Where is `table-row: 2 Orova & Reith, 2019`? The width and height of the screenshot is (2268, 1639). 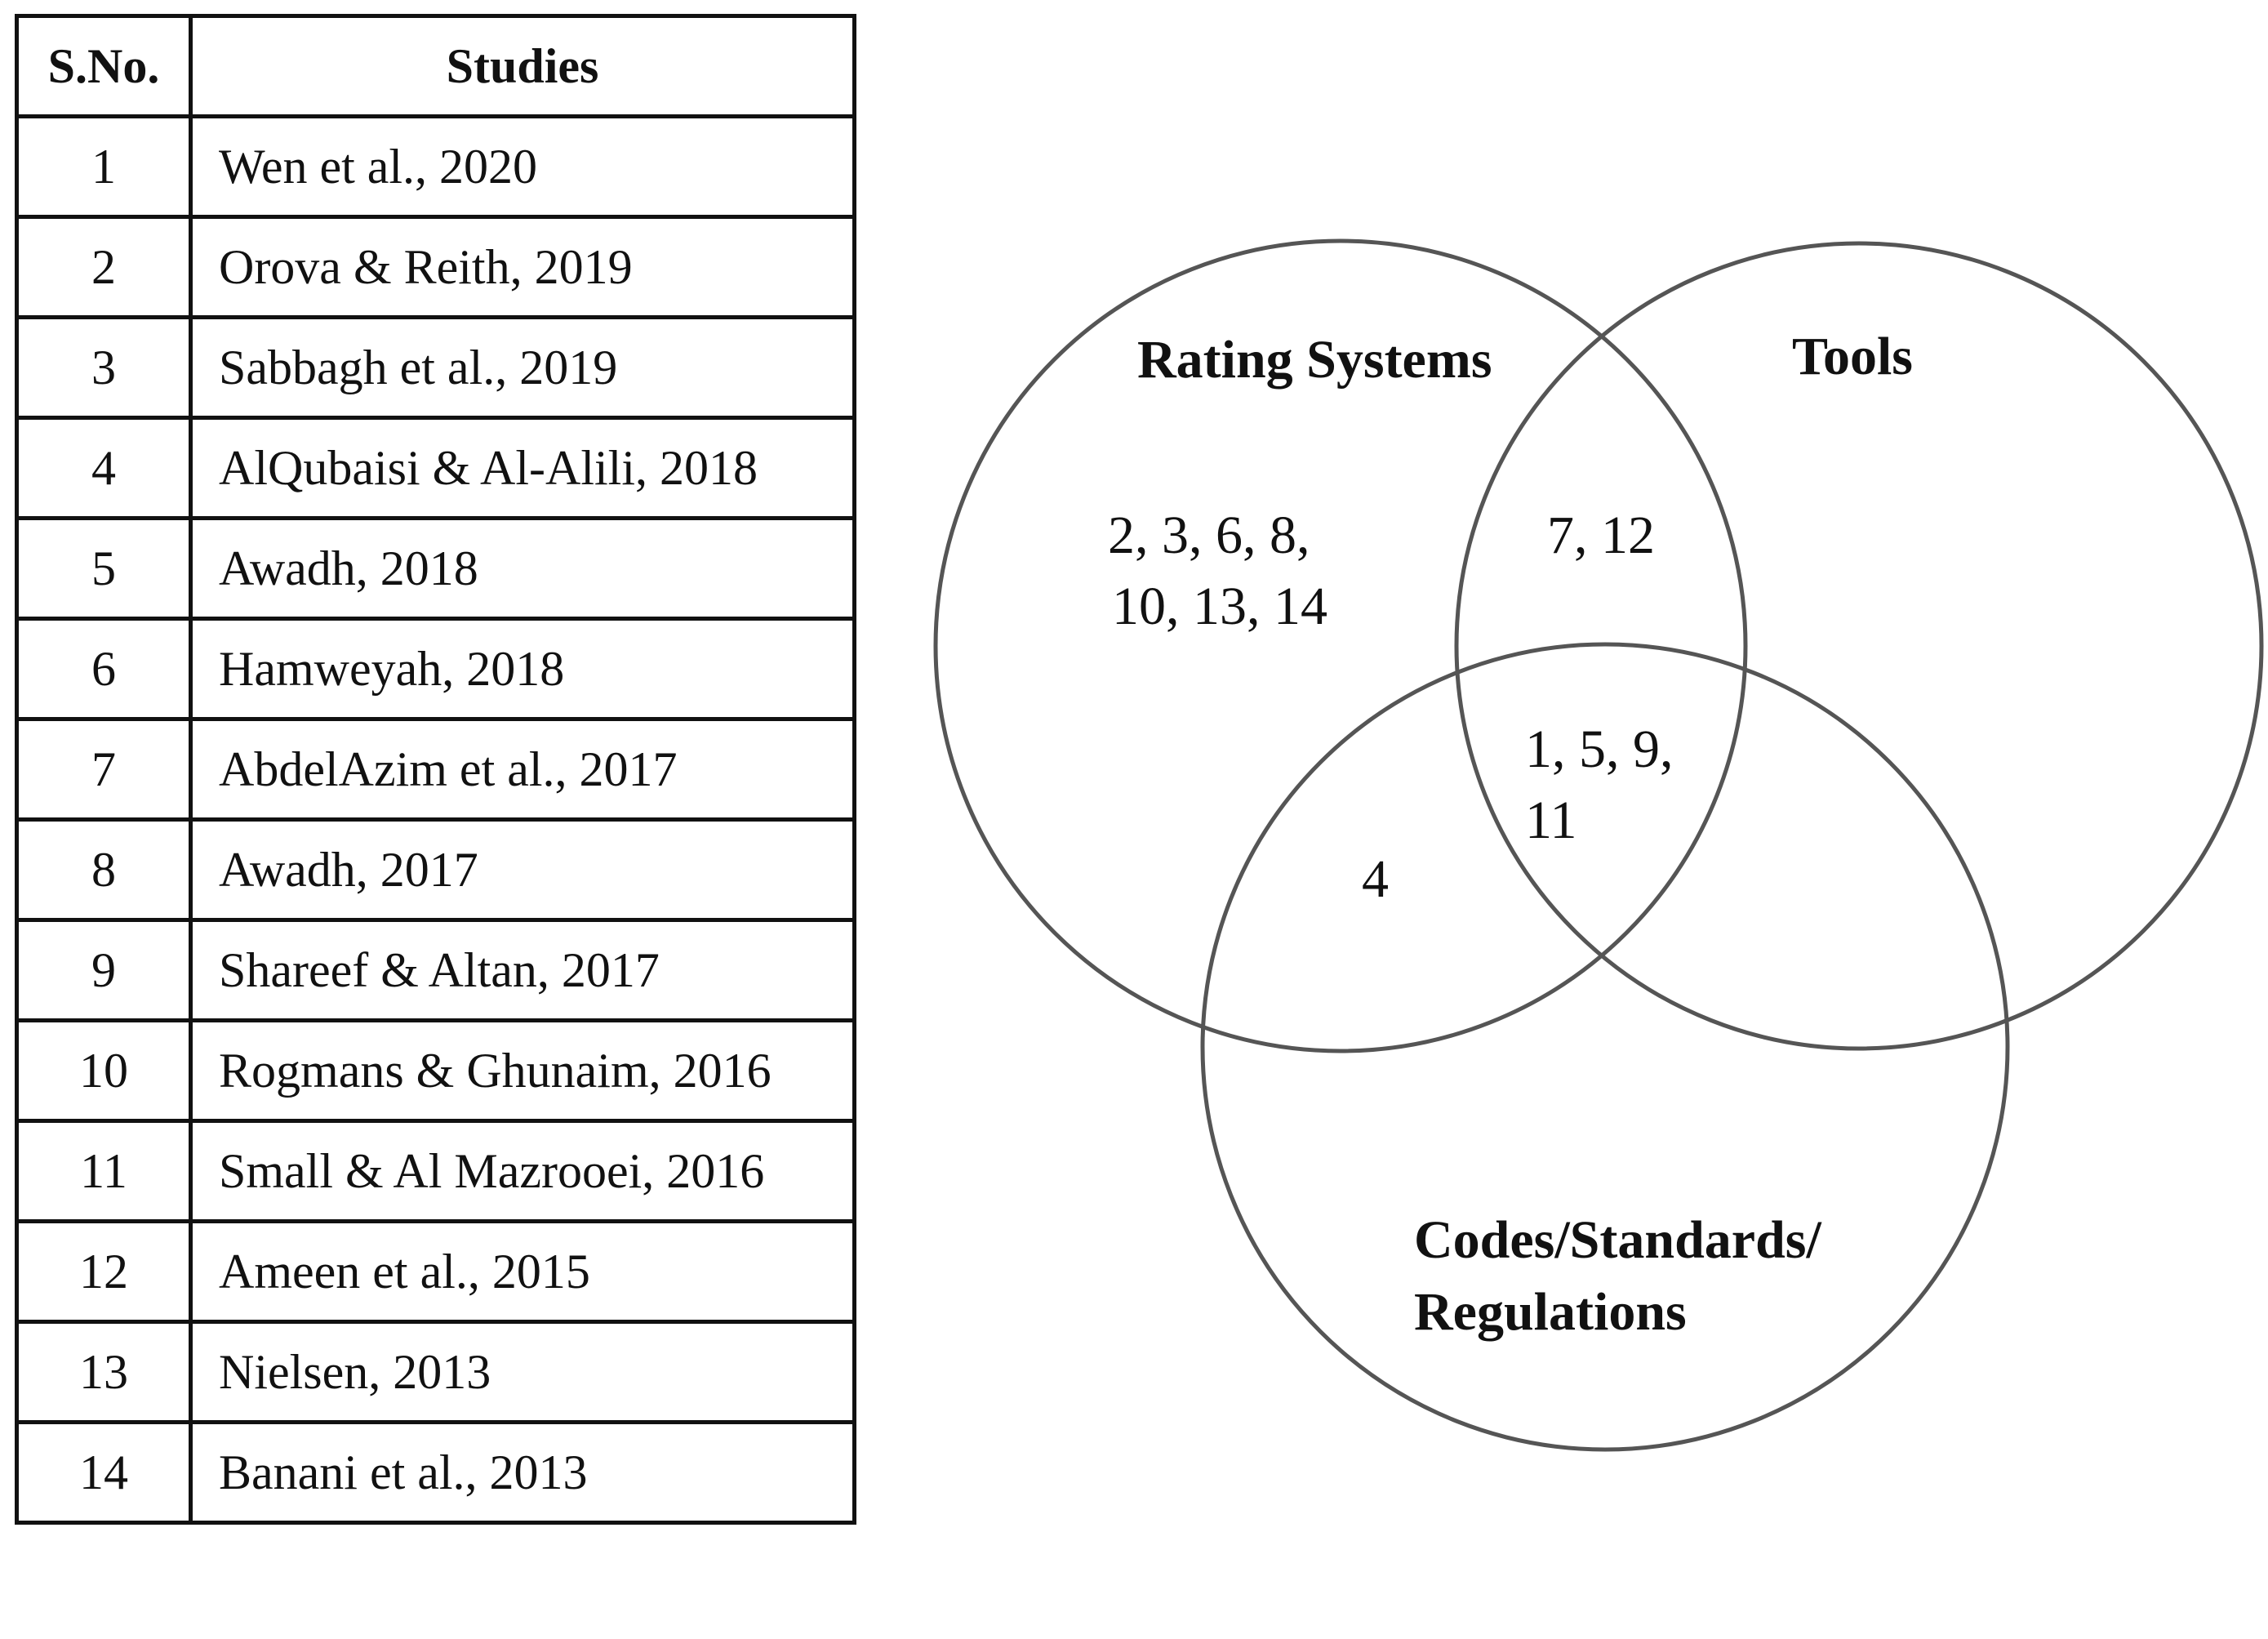 table-row: 2 Orova & Reith, 2019 is located at coordinates (435, 267).